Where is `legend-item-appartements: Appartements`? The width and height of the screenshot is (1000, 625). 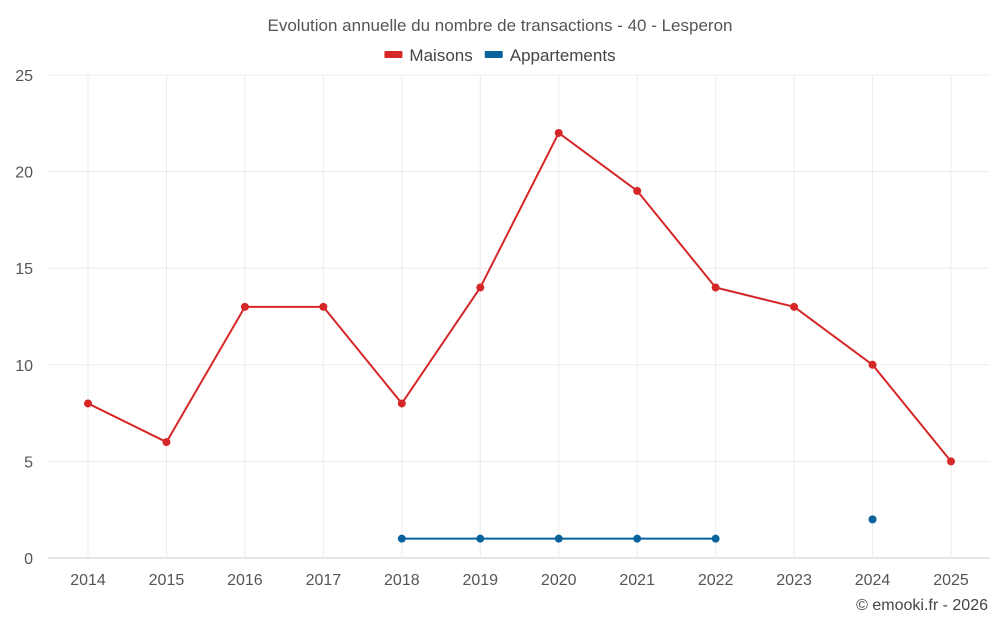 legend-item-appartements: Appartements is located at coordinates (550, 55).